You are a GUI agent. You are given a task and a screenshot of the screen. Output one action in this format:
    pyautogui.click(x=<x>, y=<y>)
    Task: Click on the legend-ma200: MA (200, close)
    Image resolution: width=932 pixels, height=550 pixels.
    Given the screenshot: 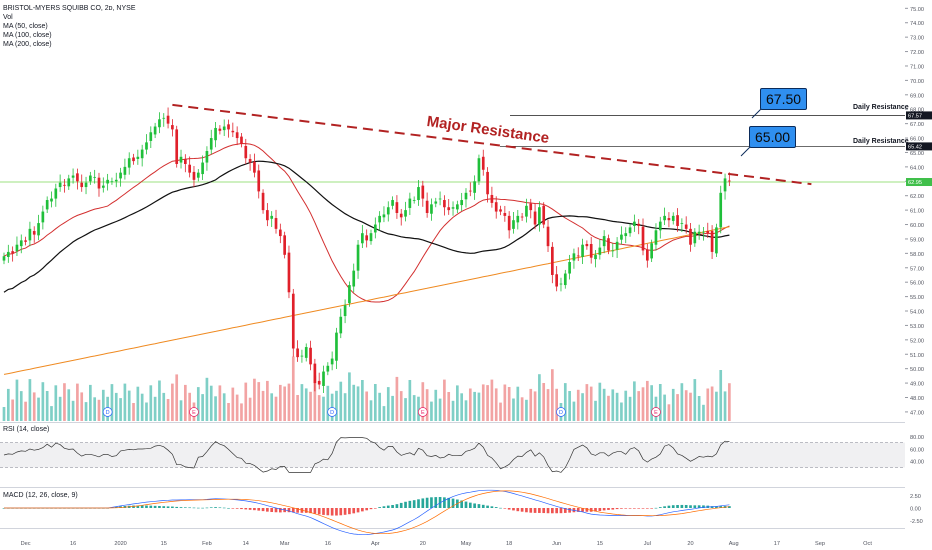 What is the action you would take?
    pyautogui.click(x=27, y=44)
    